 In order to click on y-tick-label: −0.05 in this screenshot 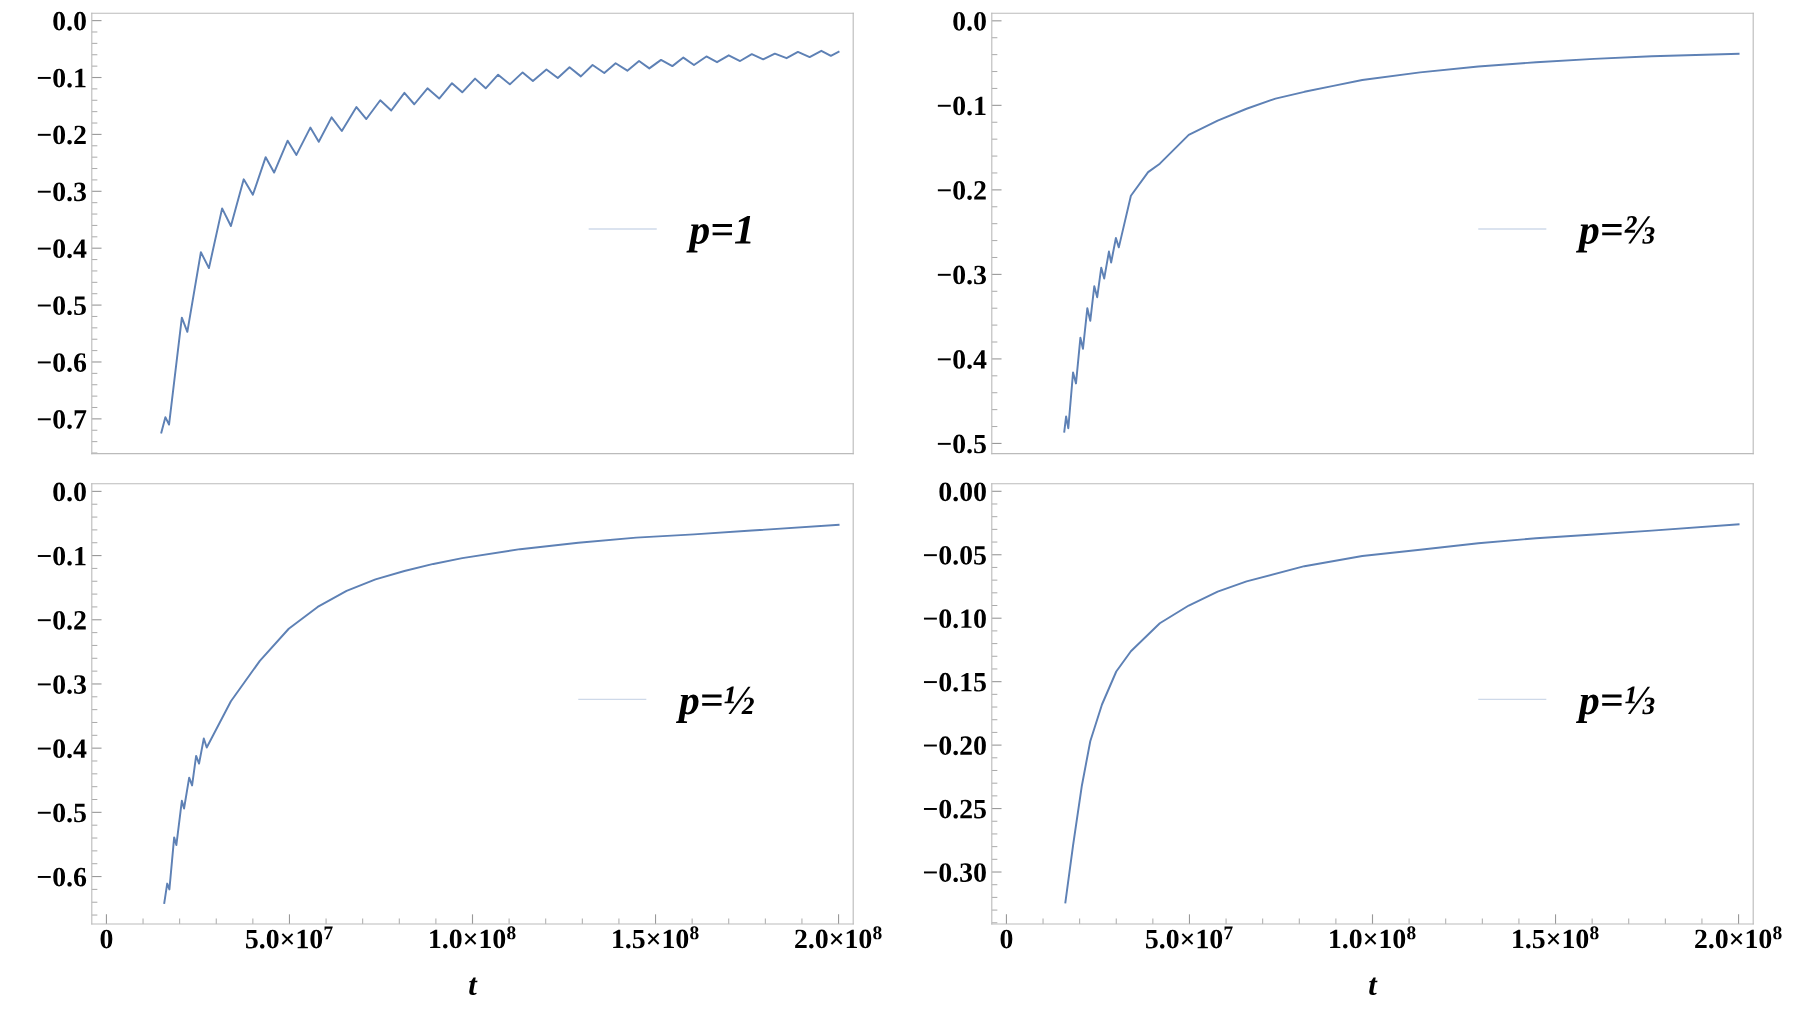, I will do `click(954, 555)`.